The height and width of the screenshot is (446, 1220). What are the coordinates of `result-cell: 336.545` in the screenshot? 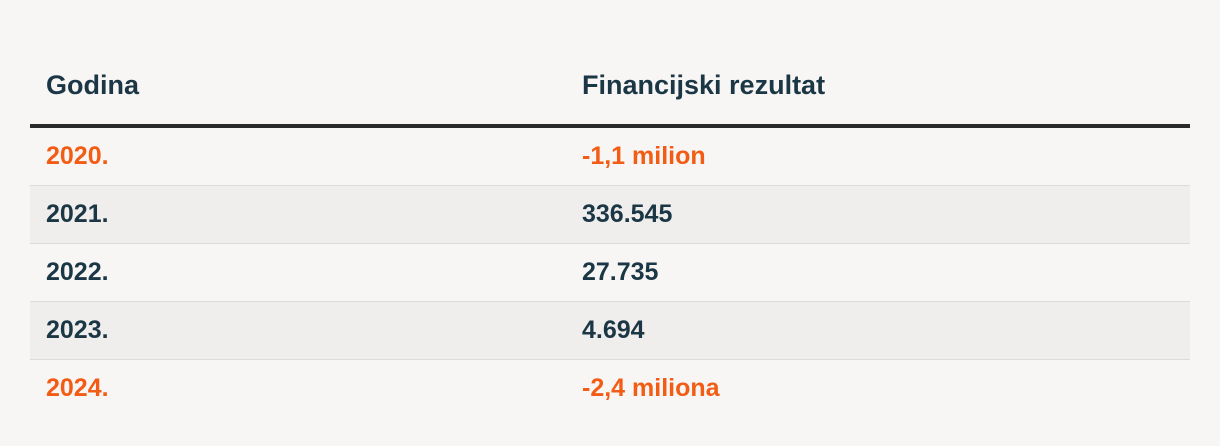 It's located at (878, 214).